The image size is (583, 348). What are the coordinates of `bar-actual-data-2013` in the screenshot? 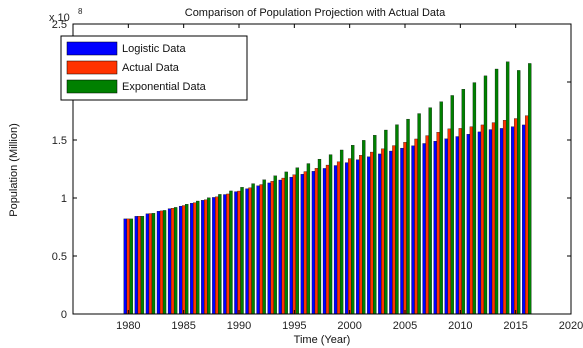 It's located at (493, 218).